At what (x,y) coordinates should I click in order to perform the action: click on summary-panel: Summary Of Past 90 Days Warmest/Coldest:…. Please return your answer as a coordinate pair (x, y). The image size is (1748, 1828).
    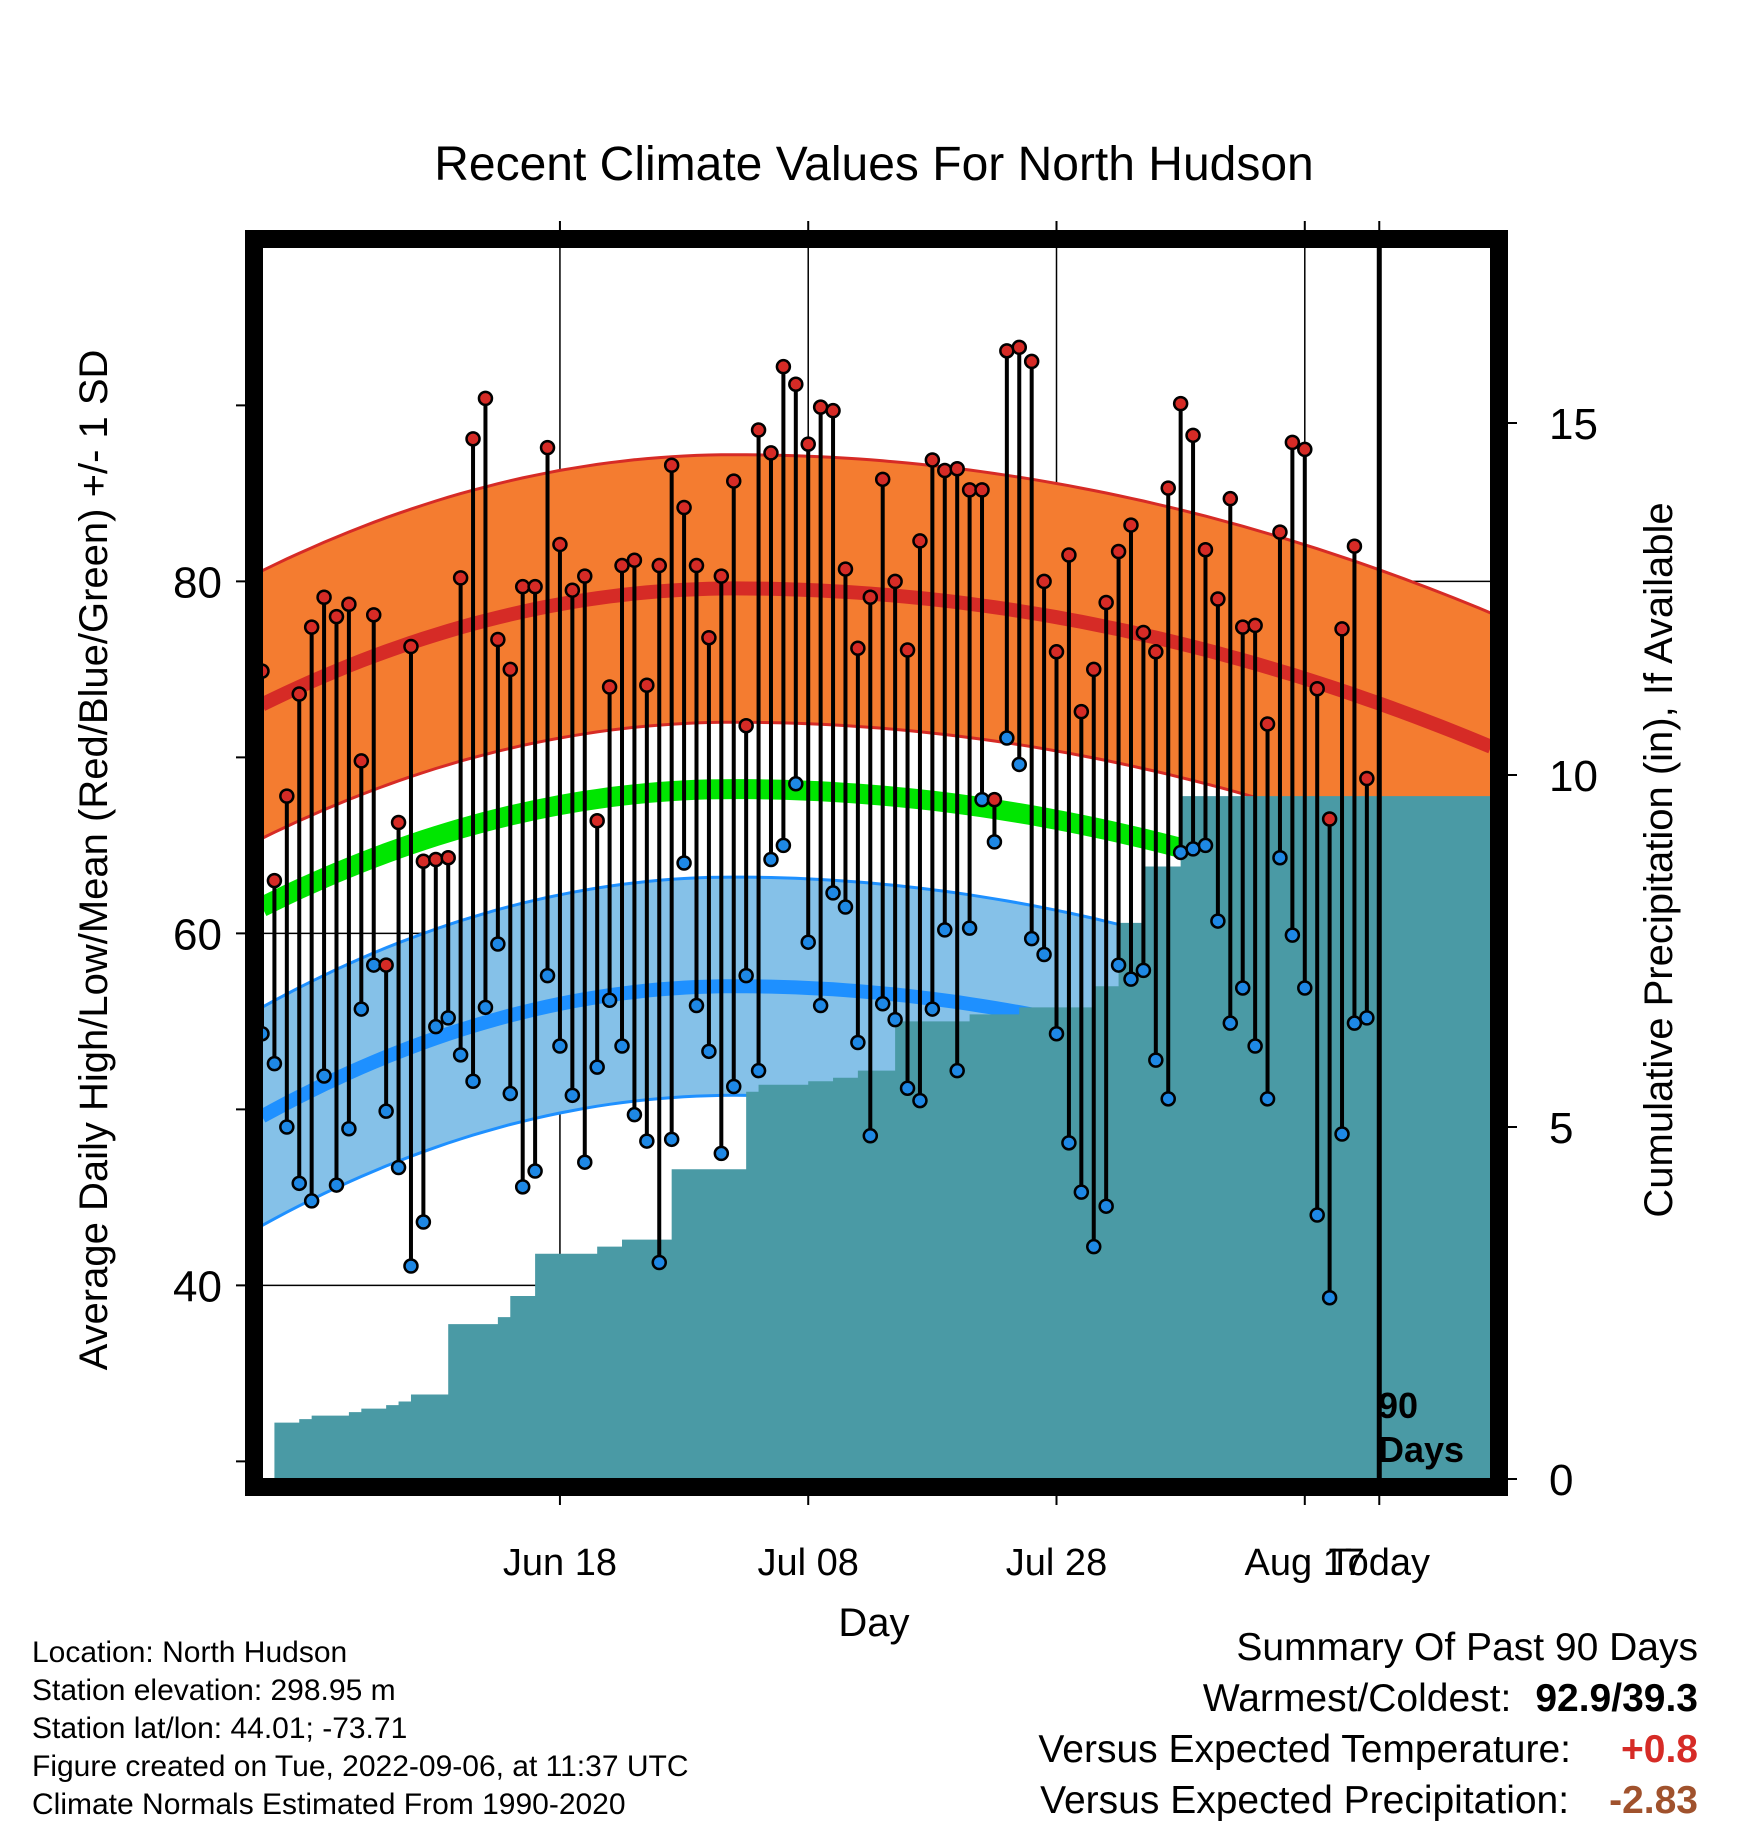
    Looking at the image, I should click on (1368, 1724).